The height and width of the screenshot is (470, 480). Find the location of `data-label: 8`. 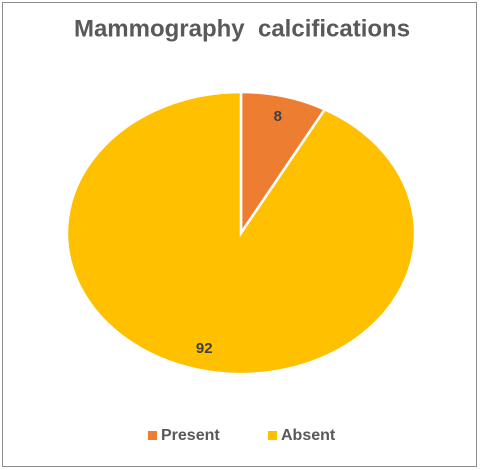

data-label: 8 is located at coordinates (278, 116).